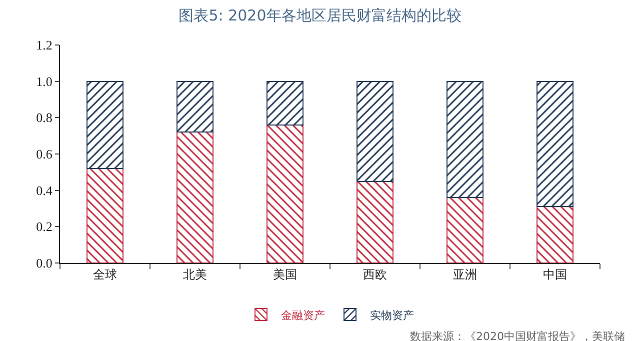  What do you see at coordinates (44, 81) in the screenshot?
I see `y-tick-label: 1.0` at bounding box center [44, 81].